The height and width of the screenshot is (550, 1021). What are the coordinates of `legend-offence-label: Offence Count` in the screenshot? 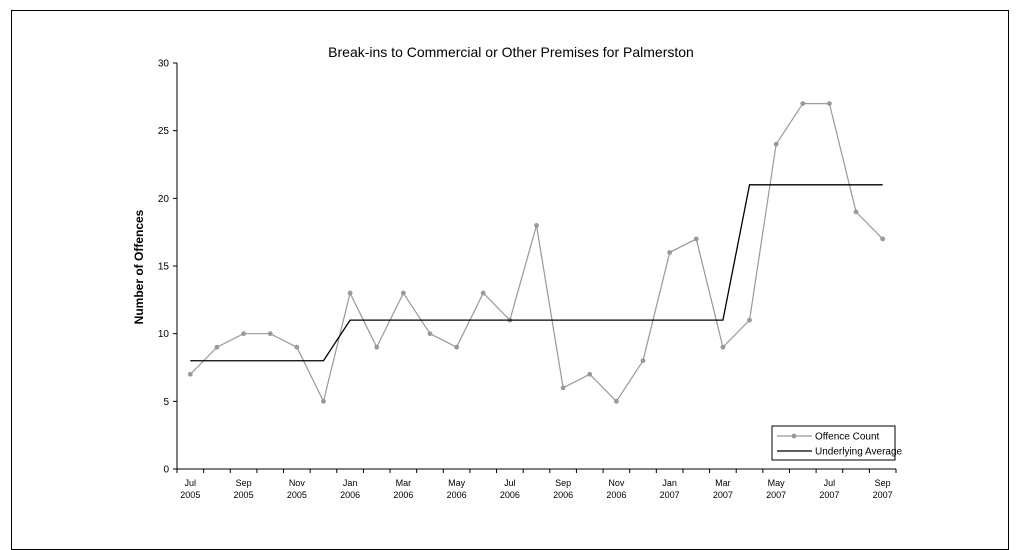 It's located at (847, 437).